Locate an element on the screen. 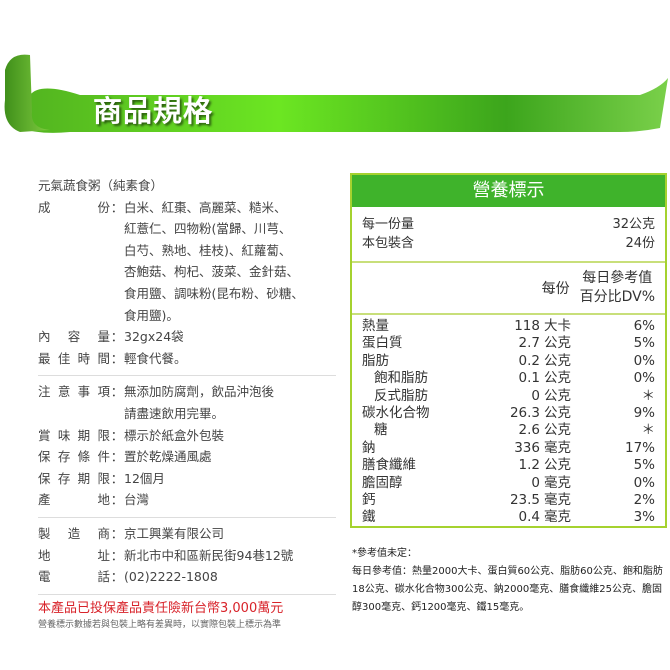  insurance-notice: 本產品已投保產品責任險新台幣3,000萬元 is located at coordinates (161, 608).